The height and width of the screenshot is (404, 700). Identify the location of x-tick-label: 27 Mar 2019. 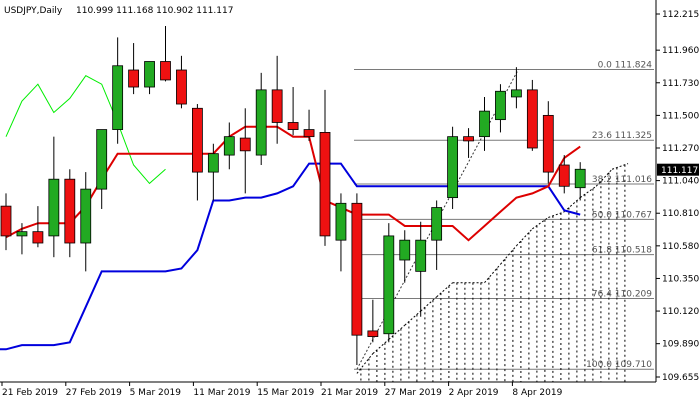
(413, 393).